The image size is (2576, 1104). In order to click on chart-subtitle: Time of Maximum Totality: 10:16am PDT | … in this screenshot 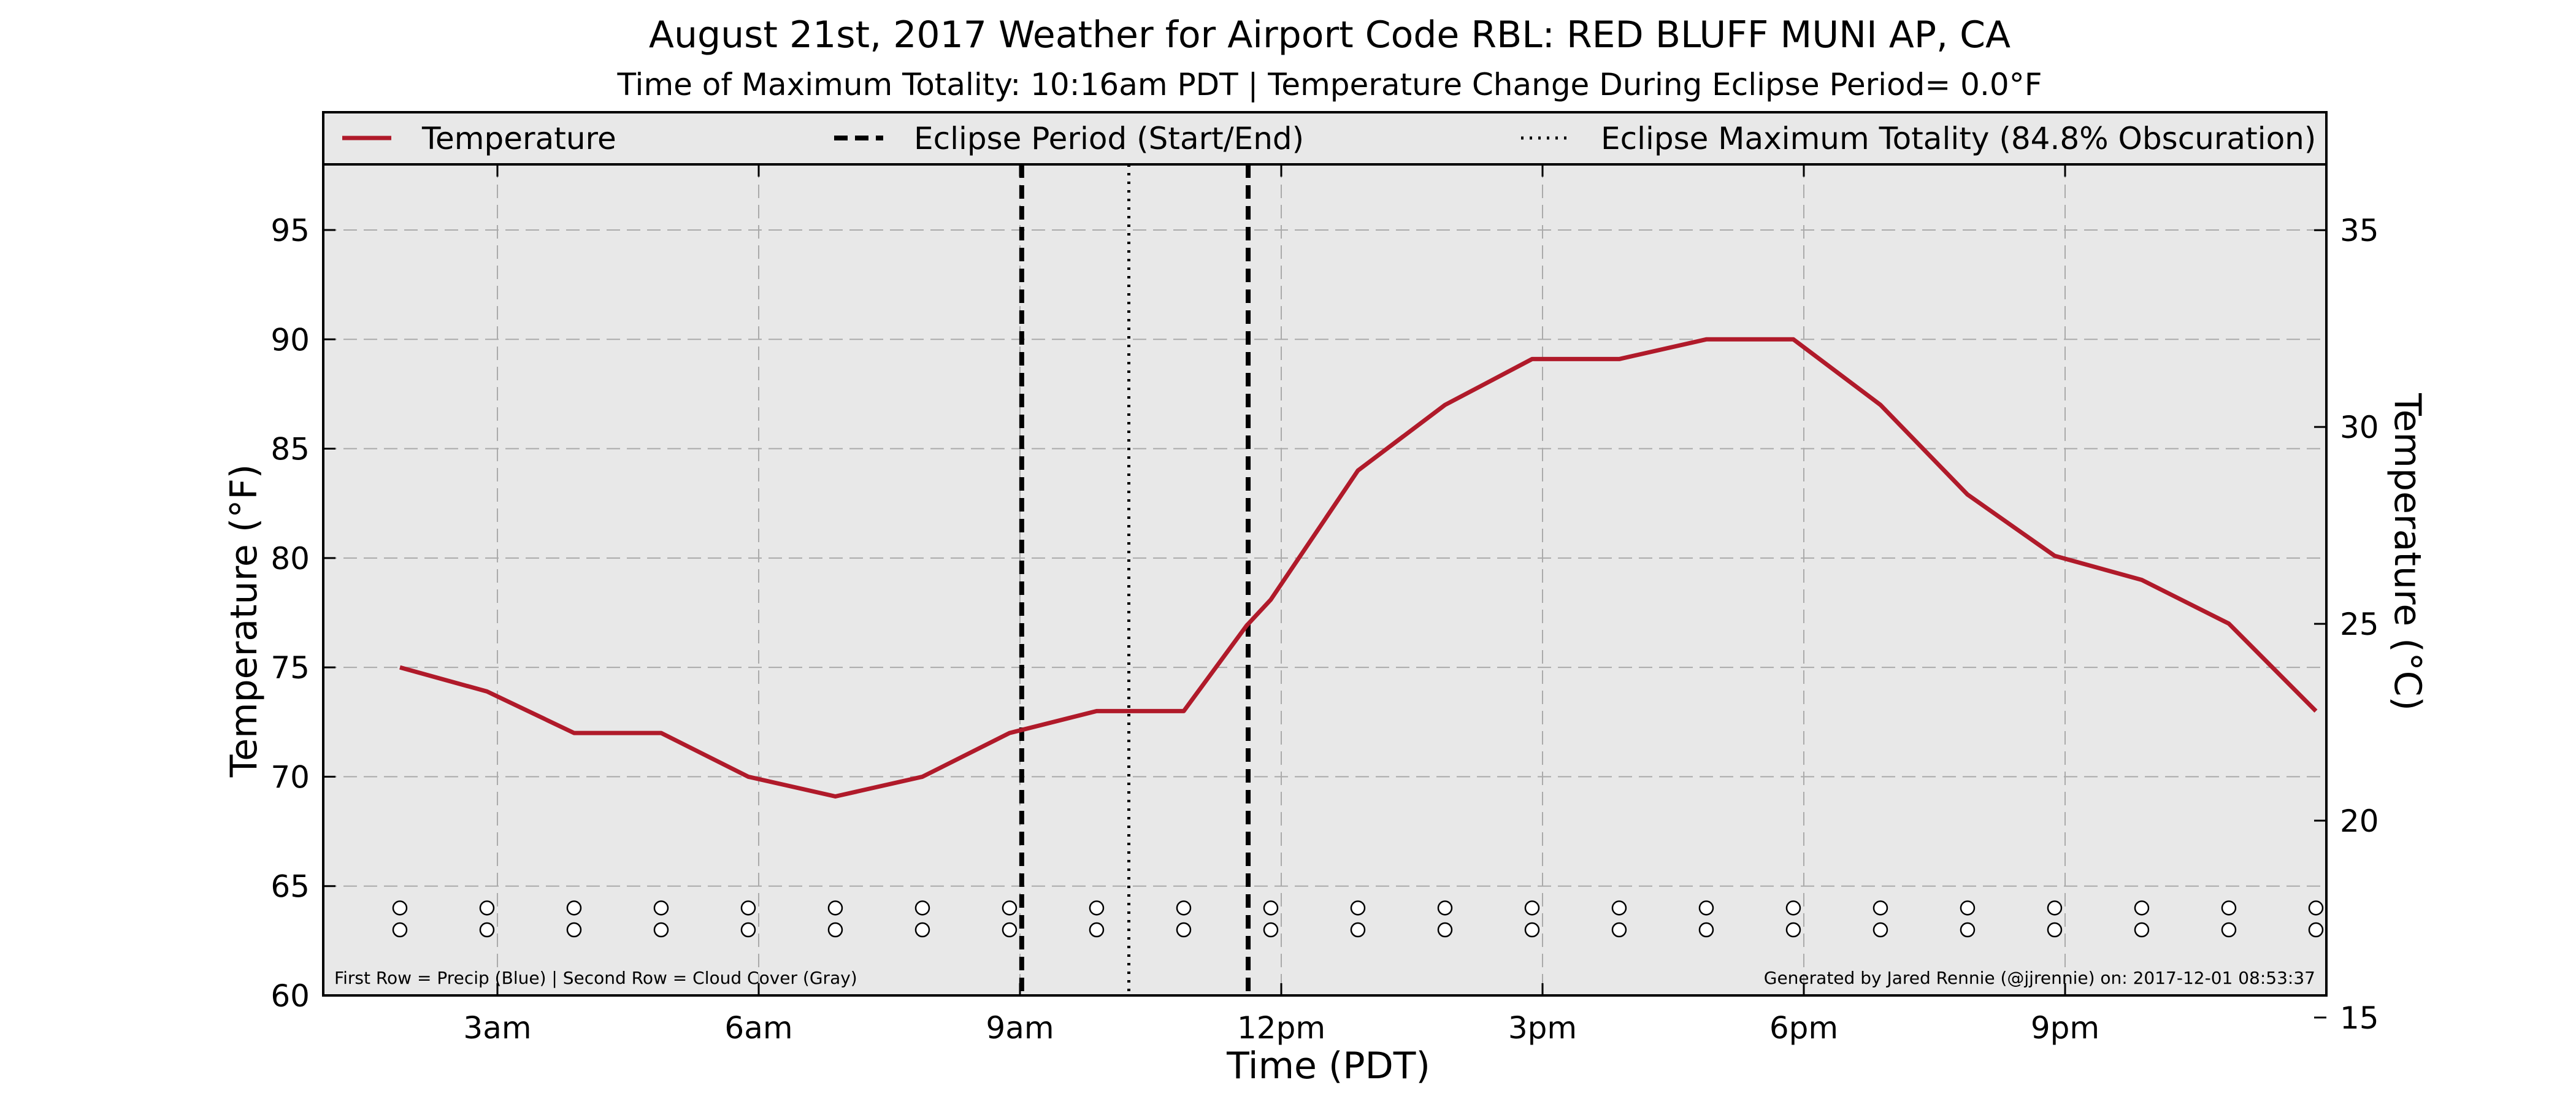, I will do `click(1329, 84)`.